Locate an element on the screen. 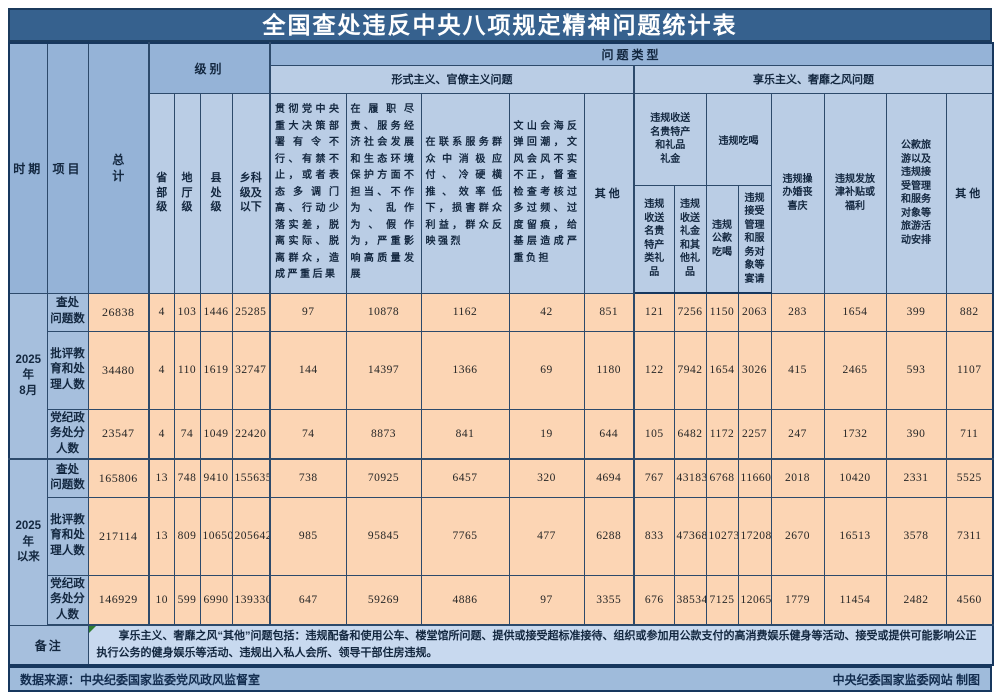  header-hedonism-col-2: 公款旅 游以及 违规接 受管理 和服务 对象等 旅游活 动安排 is located at coordinates (916, 193).